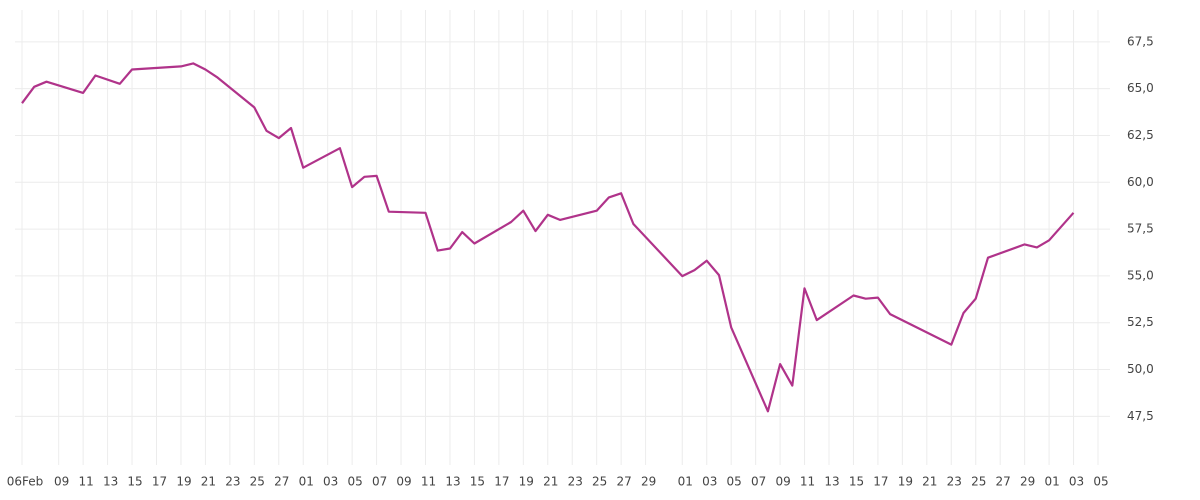 The height and width of the screenshot is (500, 1200). Describe the element at coordinates (1140, 416) in the screenshot. I see `y-tick-label: 47,5` at that location.